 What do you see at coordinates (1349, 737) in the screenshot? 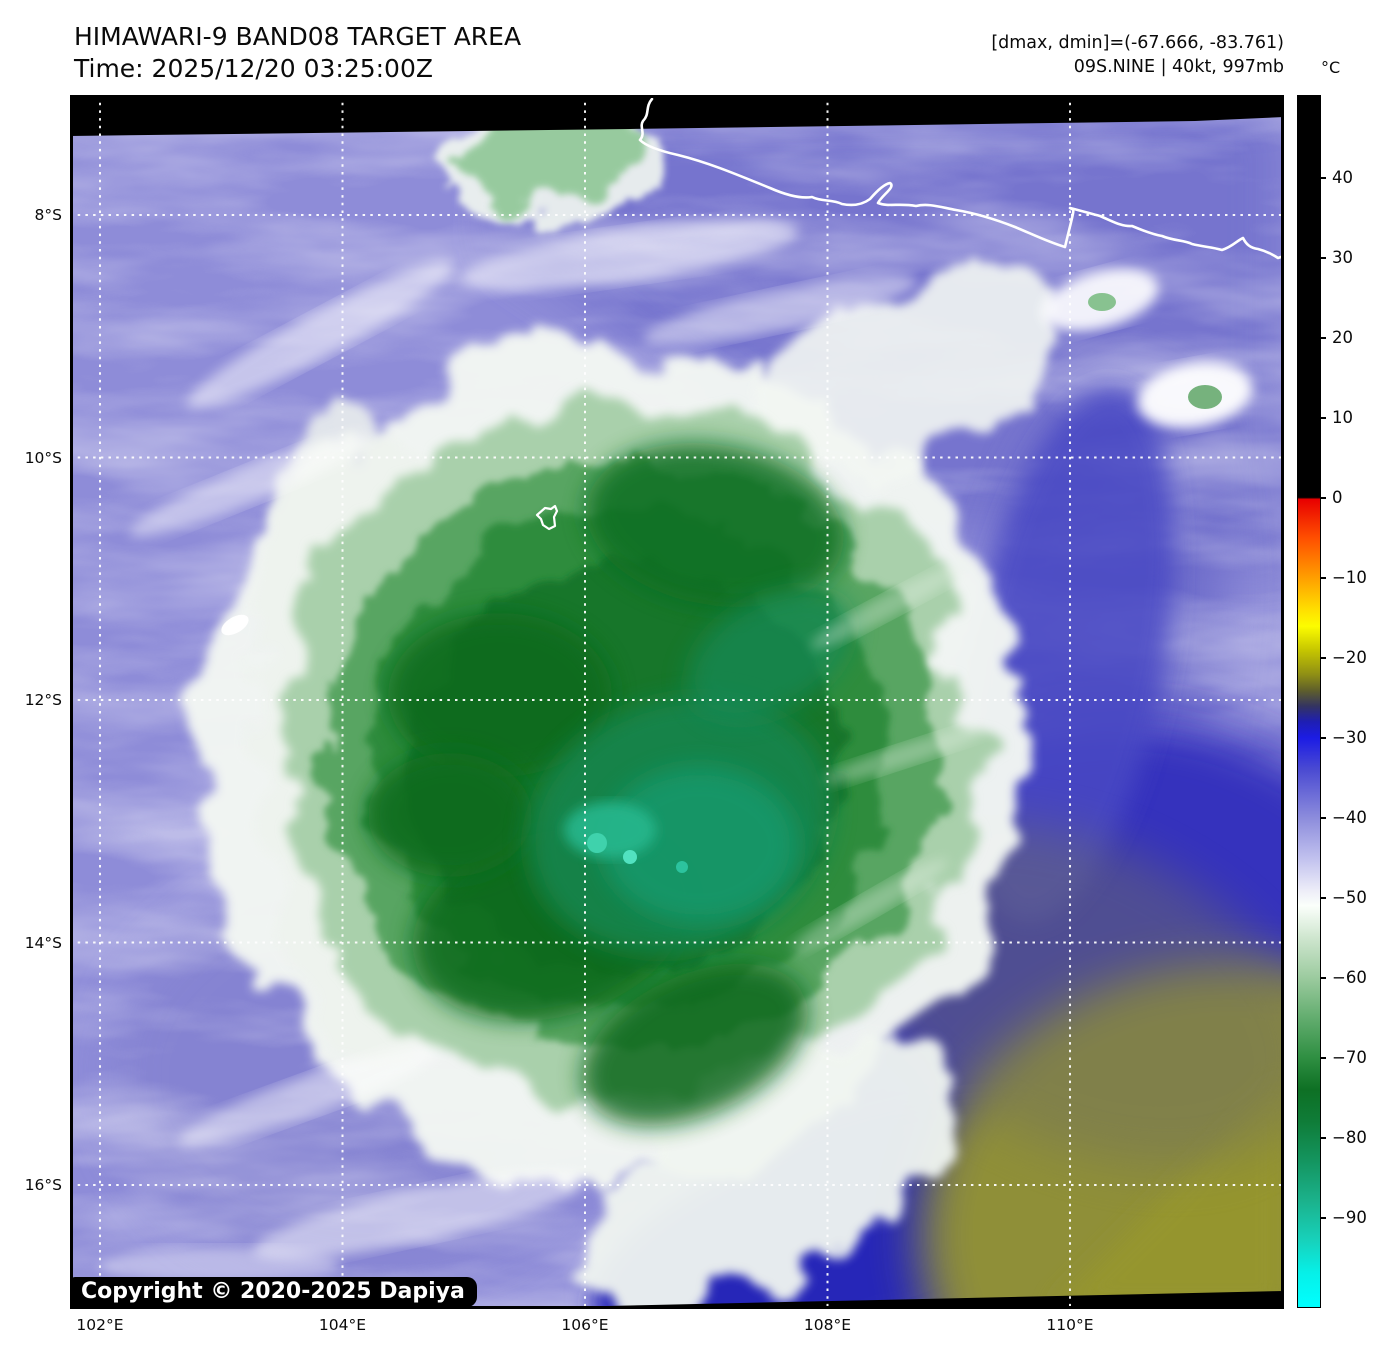
I see `colorbar-tick-label: −30` at bounding box center [1349, 737].